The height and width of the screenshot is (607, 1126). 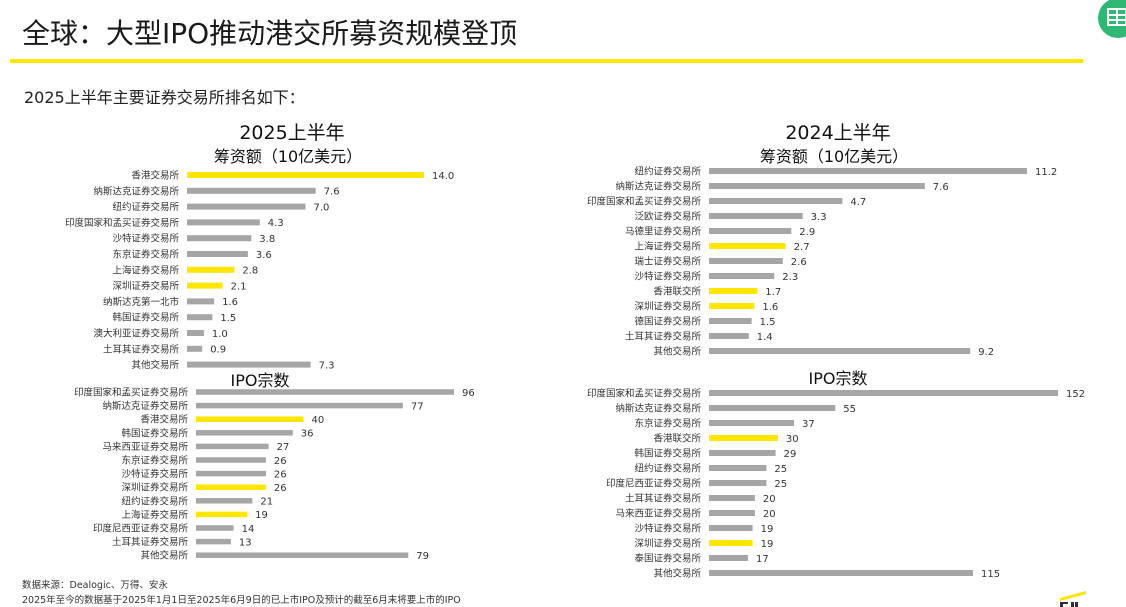 I want to click on corner-badge, so click(x=1112, y=19).